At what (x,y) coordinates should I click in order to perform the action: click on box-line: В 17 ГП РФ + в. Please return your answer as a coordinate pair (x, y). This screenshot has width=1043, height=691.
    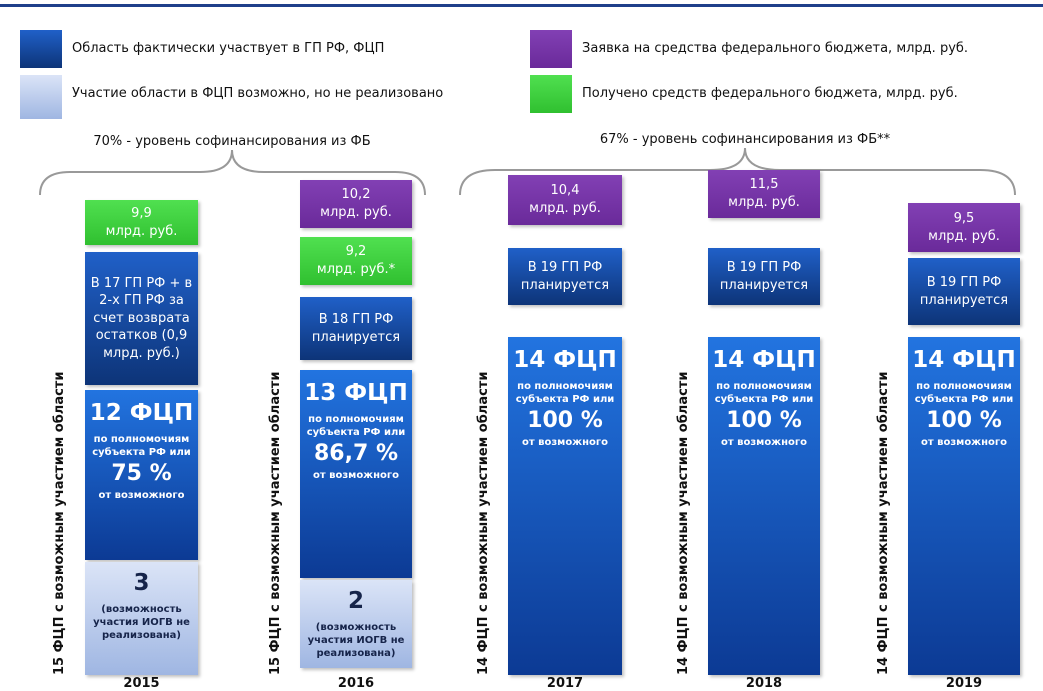
    Looking at the image, I should click on (141, 283).